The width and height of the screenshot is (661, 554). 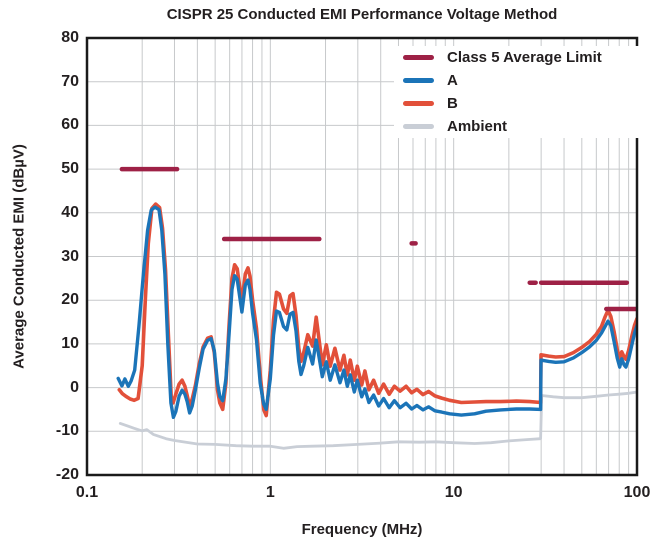 What do you see at coordinates (452, 80) in the screenshot?
I see `legend-label: A` at bounding box center [452, 80].